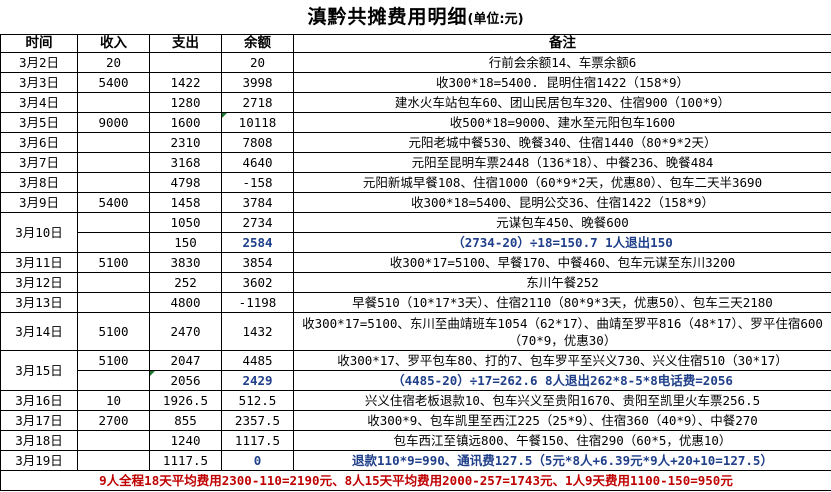  Describe the element at coordinates (39, 460) in the screenshot. I see `cell-date: 3月19日` at that location.